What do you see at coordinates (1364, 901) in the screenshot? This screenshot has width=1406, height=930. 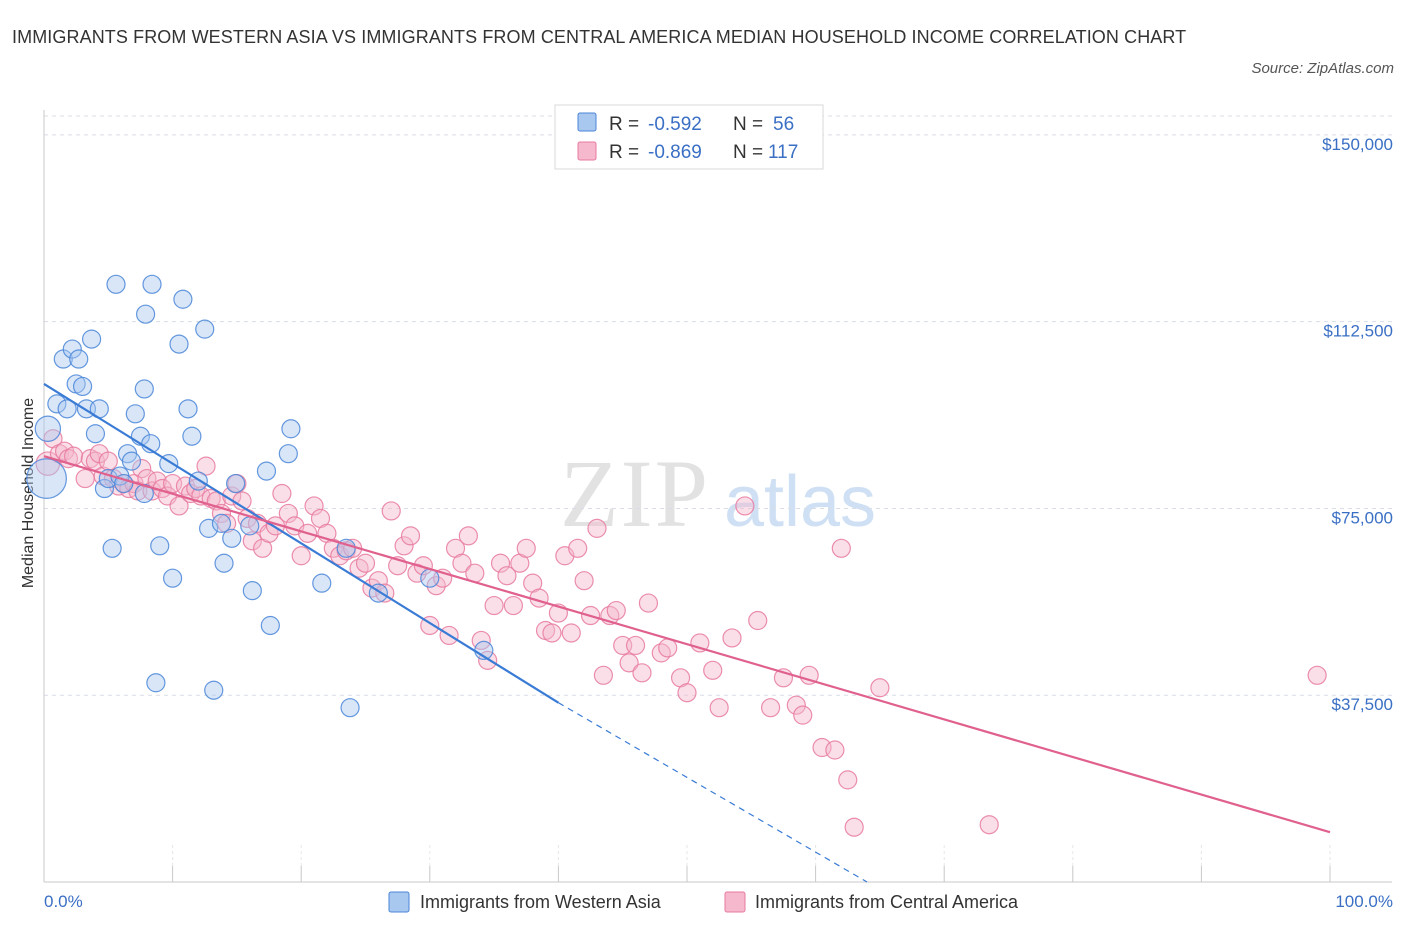 I see `x-tick-label-end: 100.0%` at bounding box center [1364, 901].